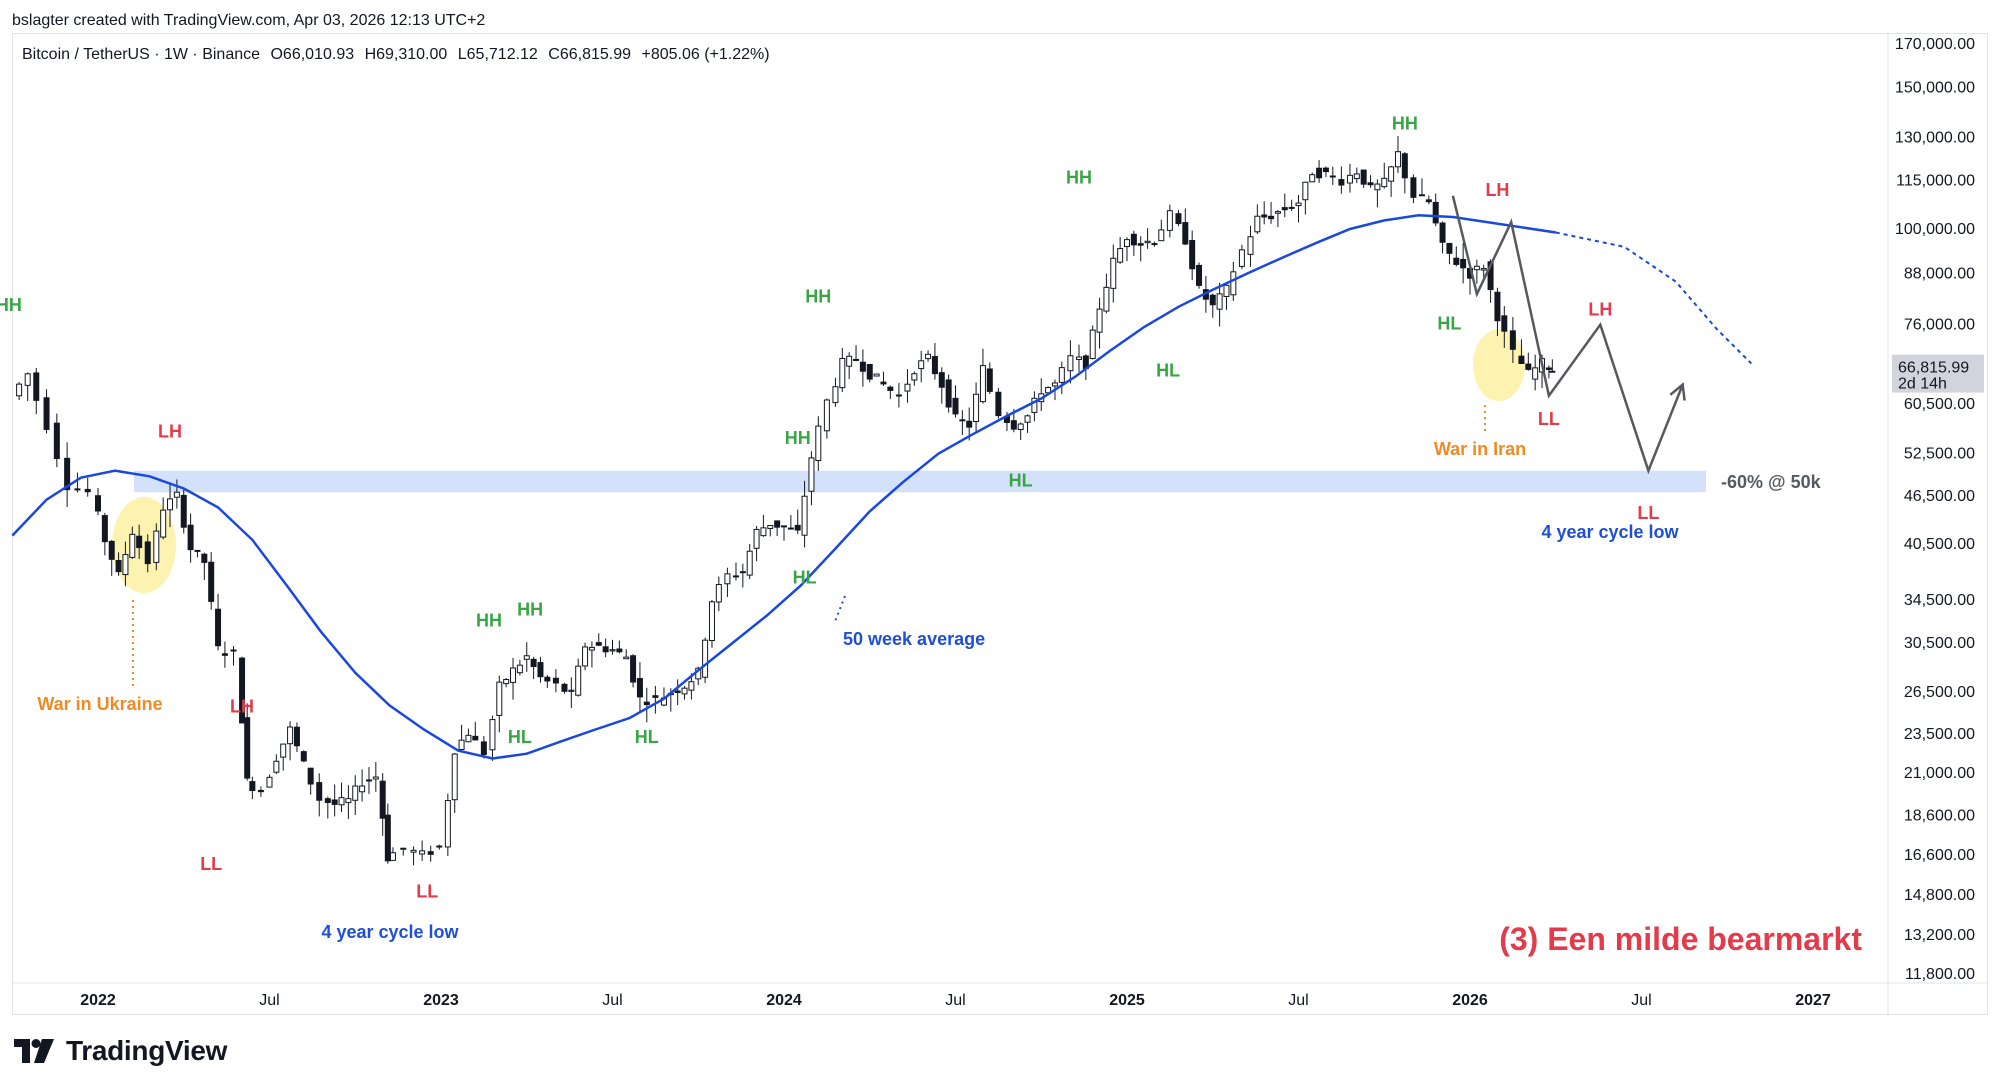 This screenshot has width=2000, height=1087. Describe the element at coordinates (1940, 974) in the screenshot. I see `price-tick-label: 11,800.00` at that location.